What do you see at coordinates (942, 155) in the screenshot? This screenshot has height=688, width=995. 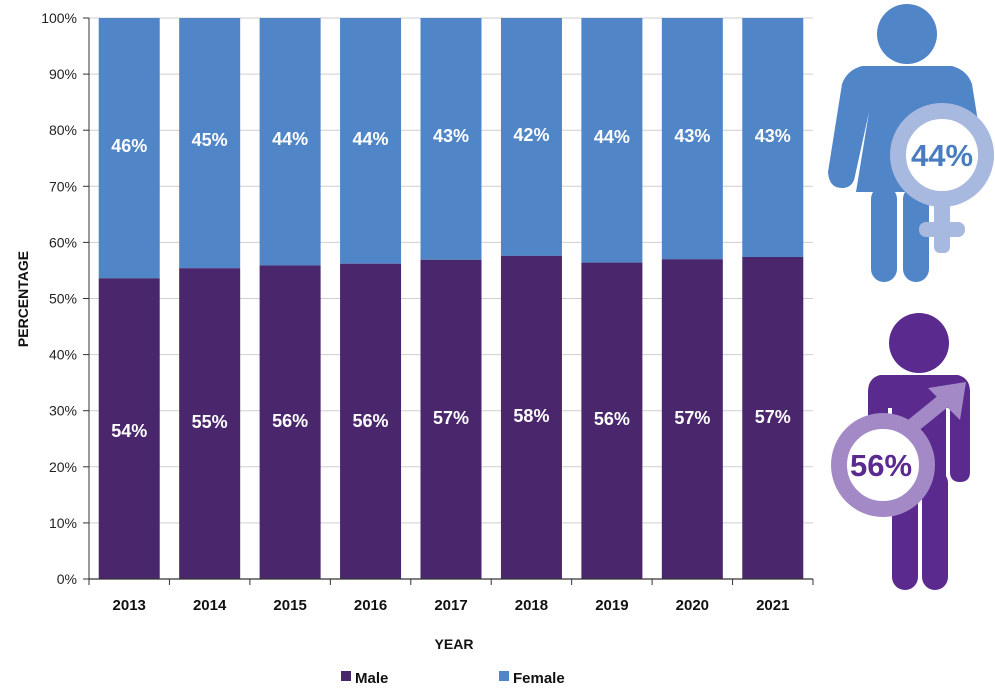 I see `female-icon-percentage: 44%` at bounding box center [942, 155].